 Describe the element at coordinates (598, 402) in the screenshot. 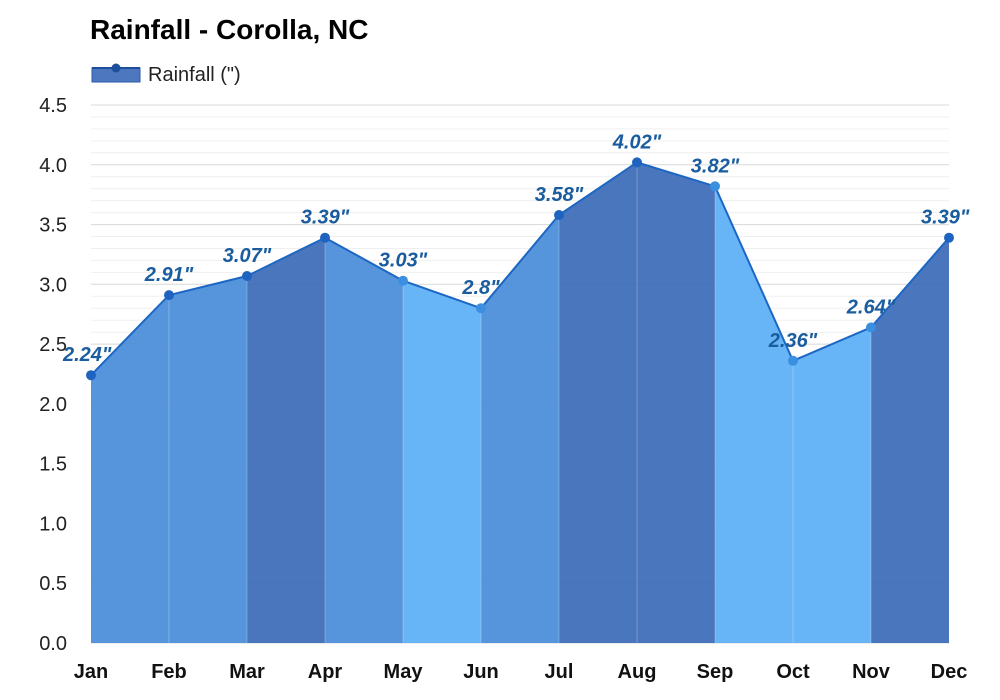

I see `area-band-jul` at that location.